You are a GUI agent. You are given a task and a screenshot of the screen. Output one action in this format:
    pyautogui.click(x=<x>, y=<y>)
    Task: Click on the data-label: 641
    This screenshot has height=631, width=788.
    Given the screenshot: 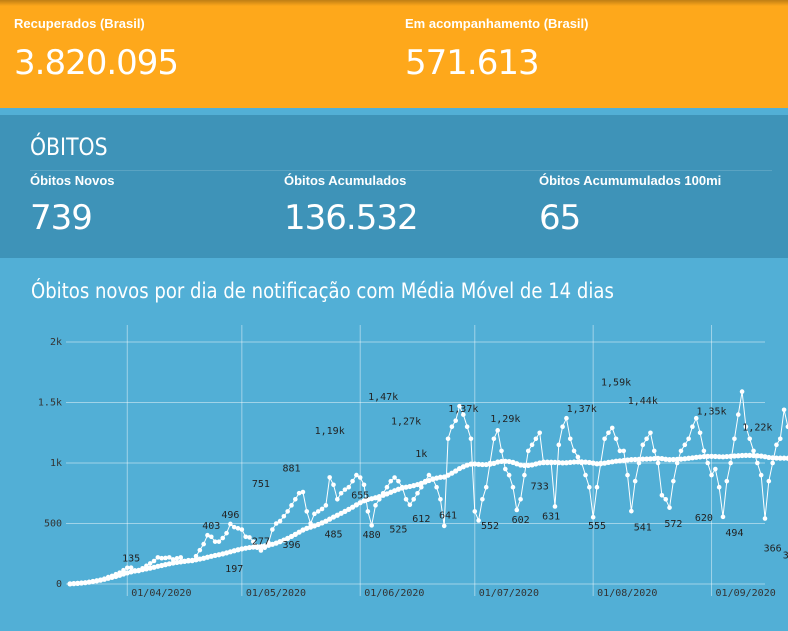 What is the action you would take?
    pyautogui.click(x=448, y=515)
    